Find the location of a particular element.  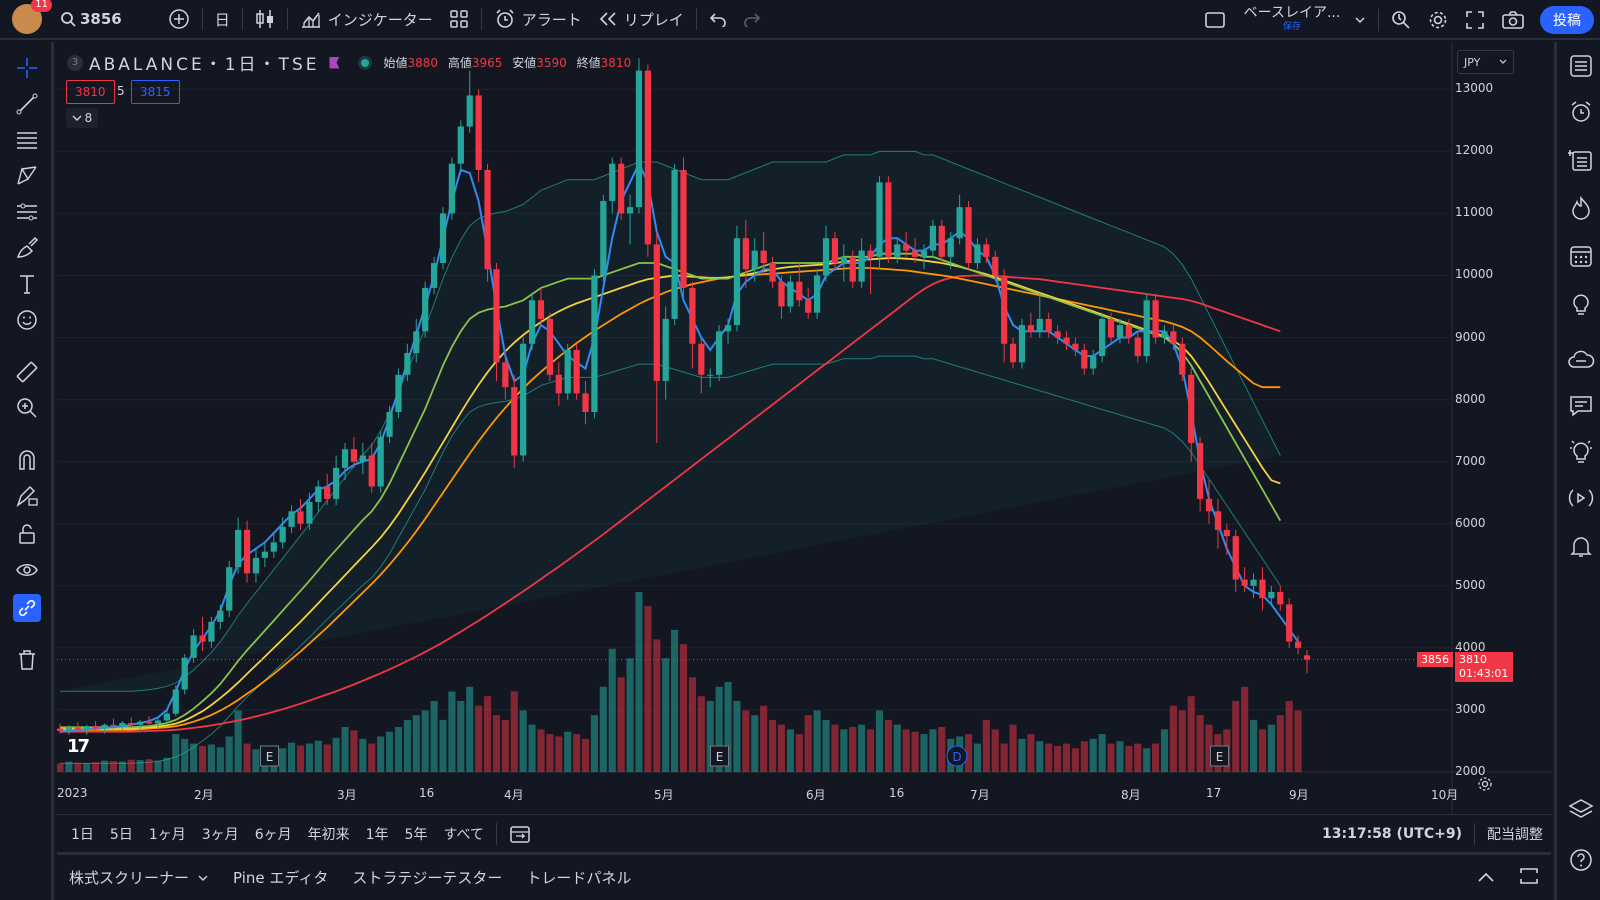

gear-icon is located at coordinates (1438, 20).